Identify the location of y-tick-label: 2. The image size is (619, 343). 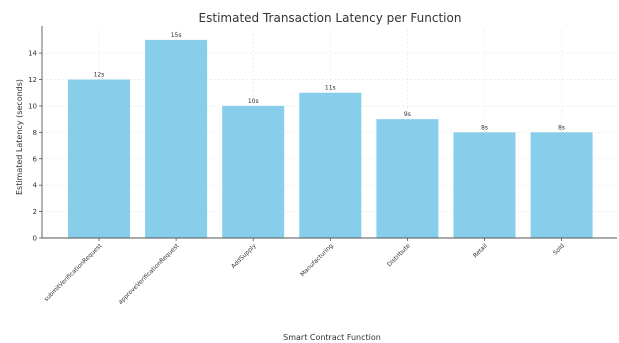
(35, 212).